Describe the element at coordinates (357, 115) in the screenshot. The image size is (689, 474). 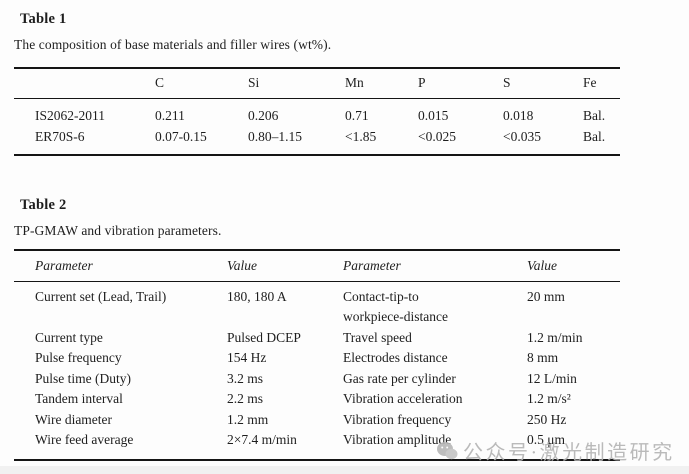
I see `table-cell: 0.71` at that location.